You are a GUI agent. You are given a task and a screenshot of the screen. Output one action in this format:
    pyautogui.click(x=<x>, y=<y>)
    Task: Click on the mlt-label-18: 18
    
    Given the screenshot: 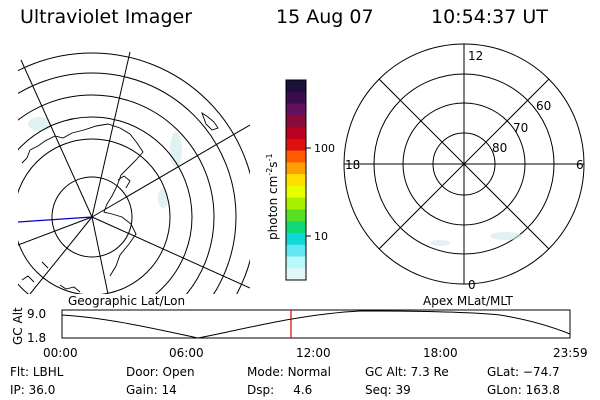 What is the action you would take?
    pyautogui.click(x=352, y=165)
    